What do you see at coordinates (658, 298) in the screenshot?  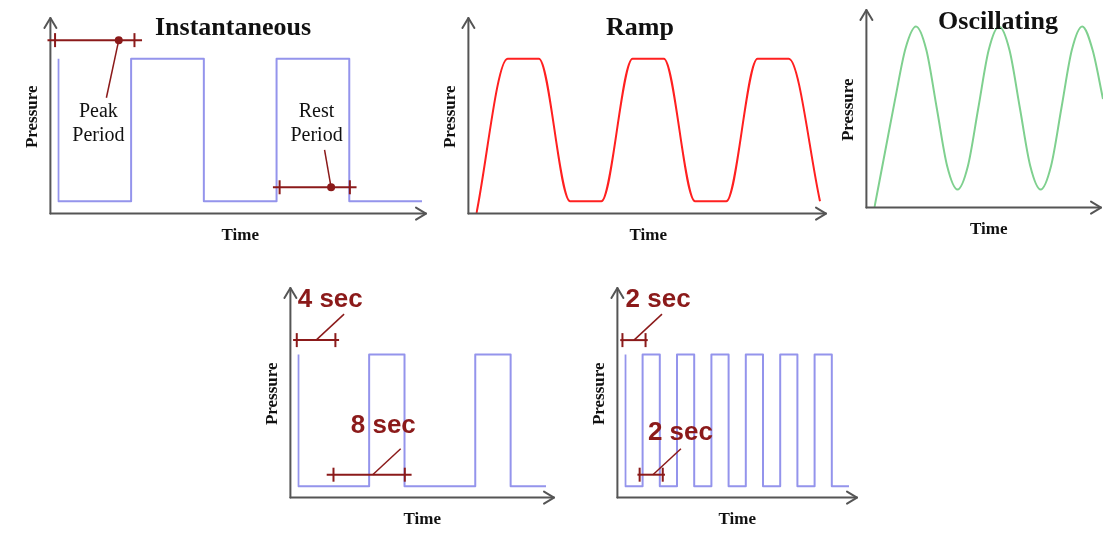 I see `text: 2 sec` at bounding box center [658, 298].